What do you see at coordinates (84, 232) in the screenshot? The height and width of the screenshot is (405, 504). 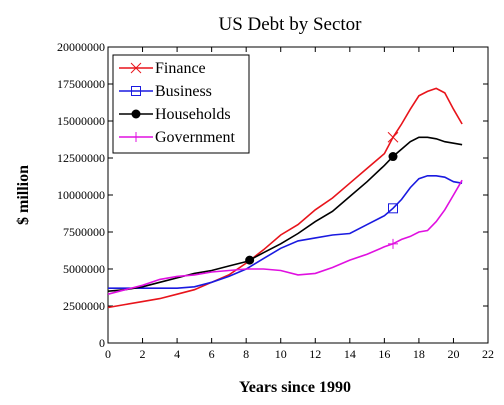 I see `y-tick-label: 7500000` at bounding box center [84, 232].